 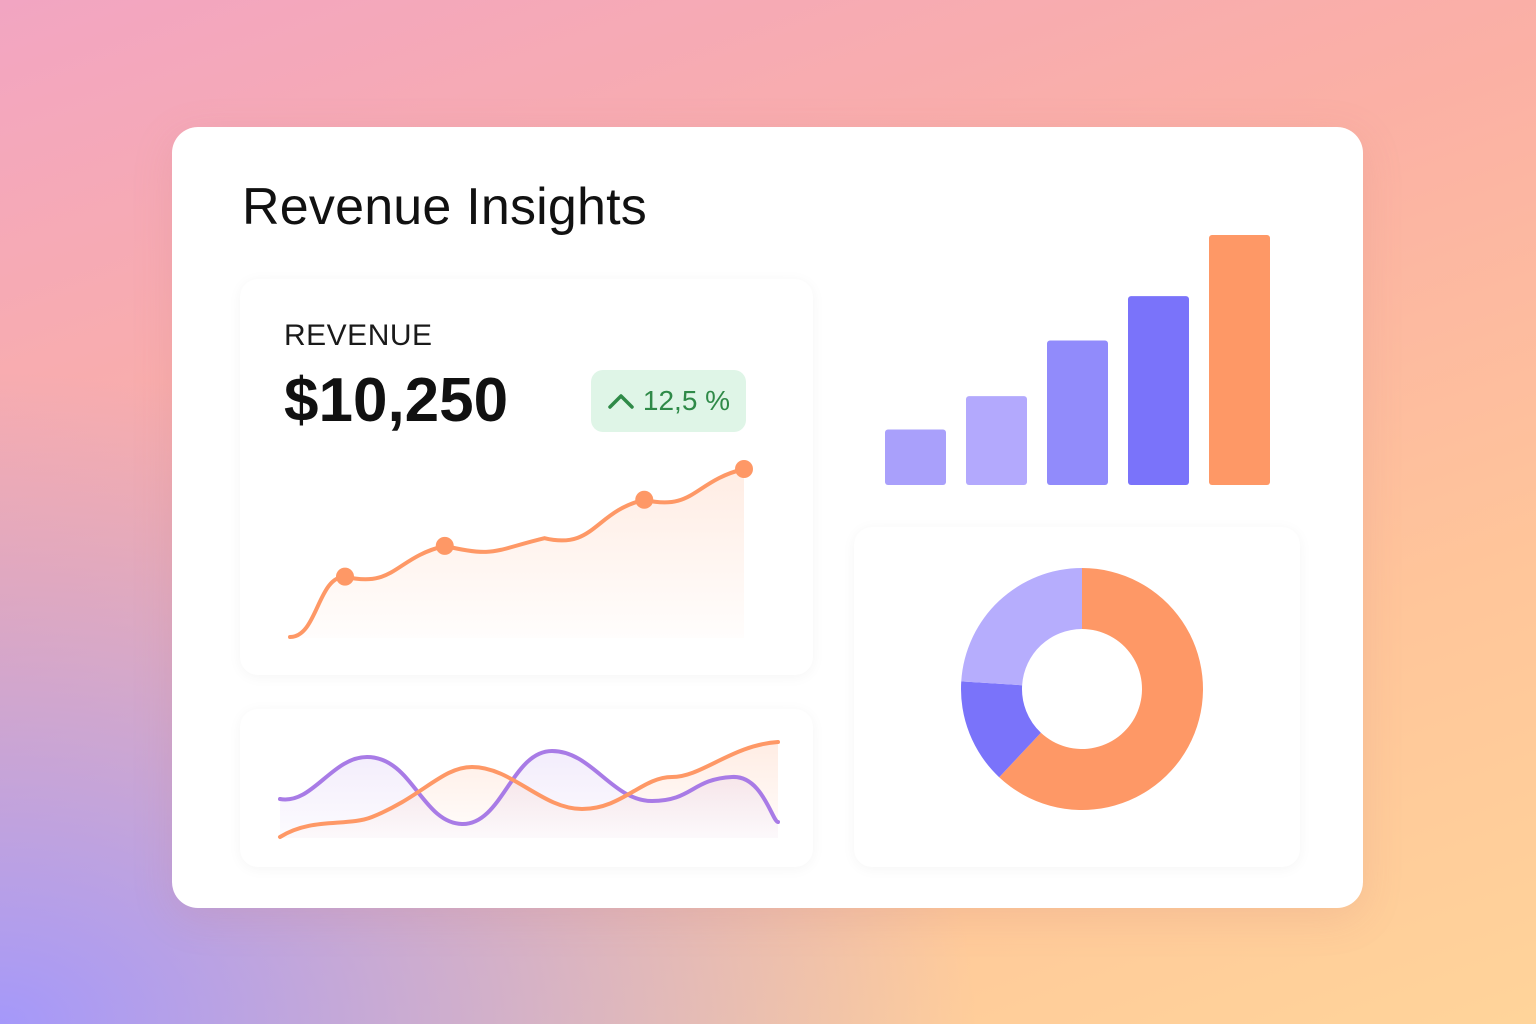 I want to click on wave-line-purple, so click(x=529, y=787).